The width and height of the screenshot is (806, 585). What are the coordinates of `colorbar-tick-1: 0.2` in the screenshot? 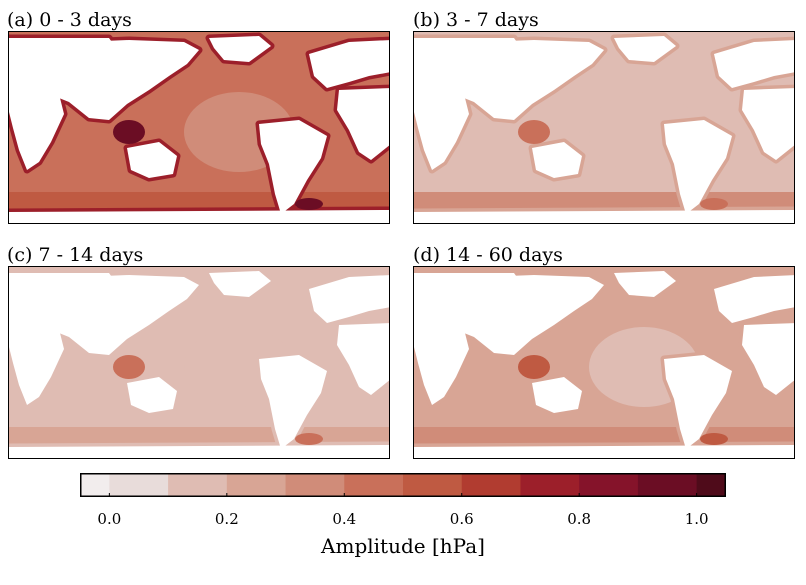 It's located at (226, 519).